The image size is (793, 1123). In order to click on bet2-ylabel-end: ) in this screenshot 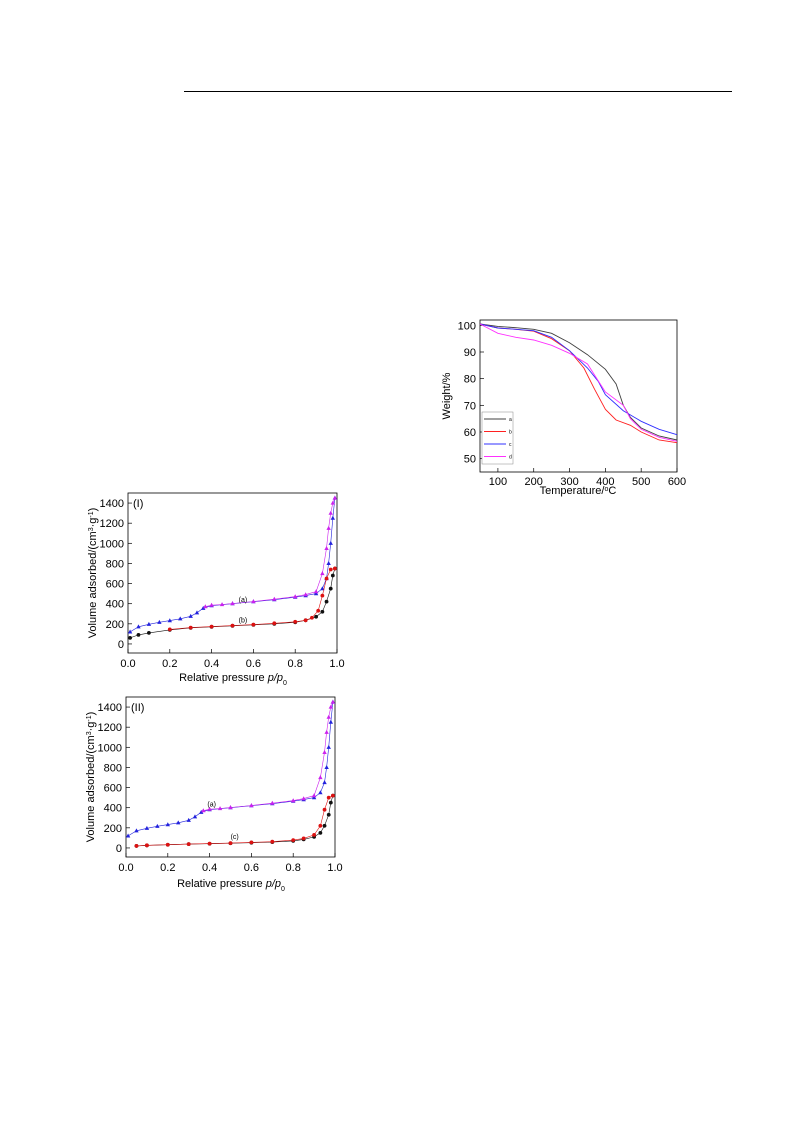, I will do `click(91, 714)`.